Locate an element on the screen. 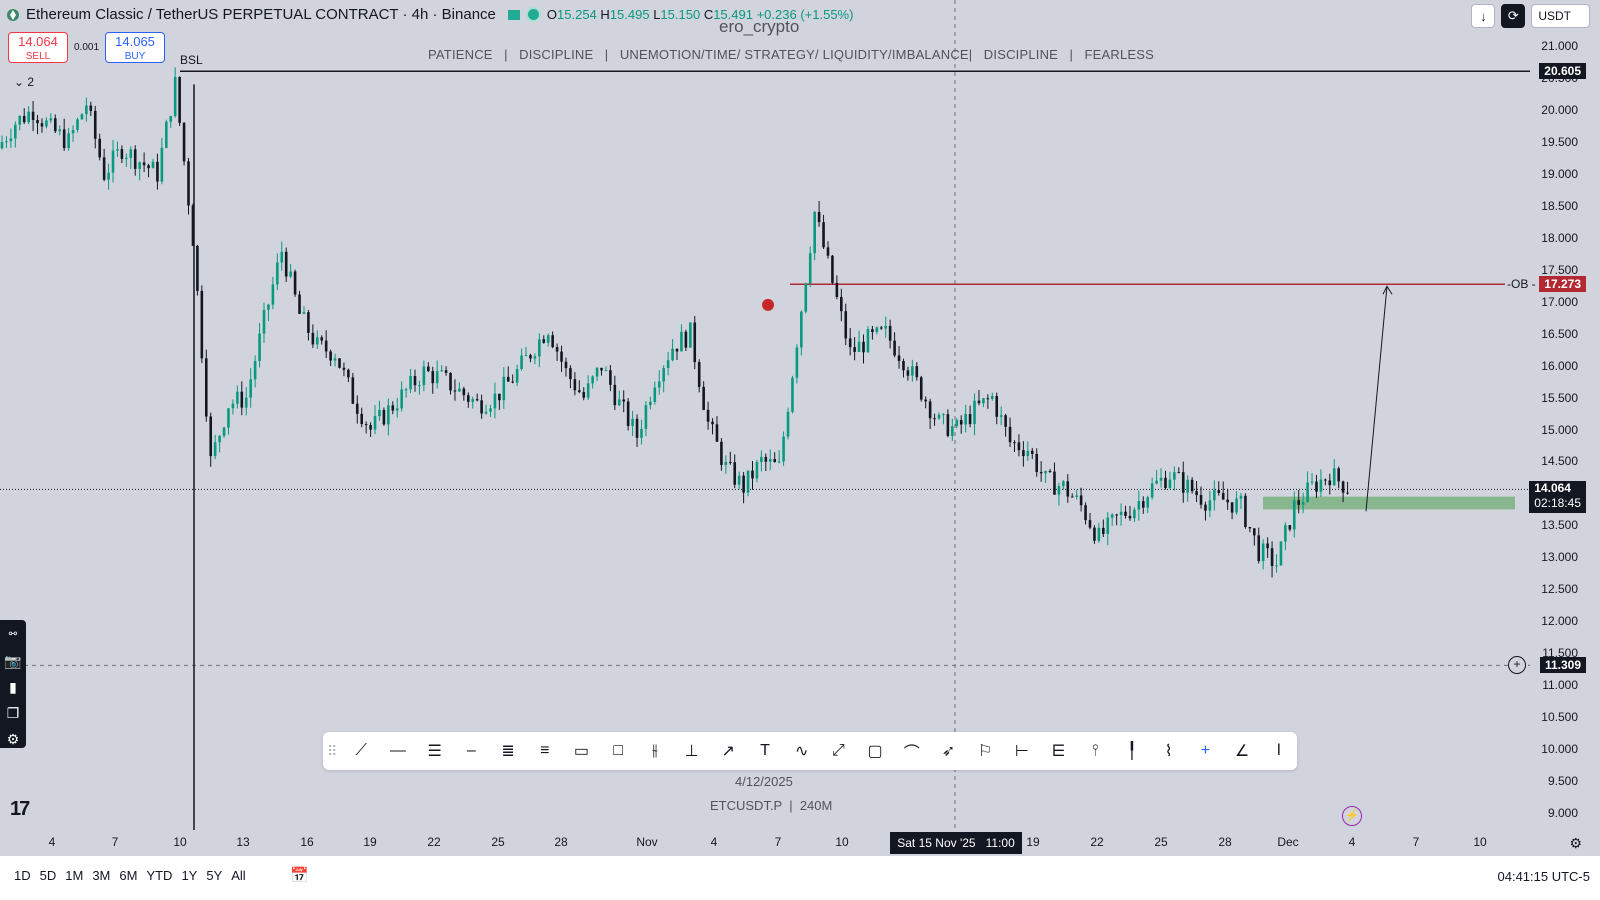  range-button-5d: 5D is located at coordinates (48, 875).